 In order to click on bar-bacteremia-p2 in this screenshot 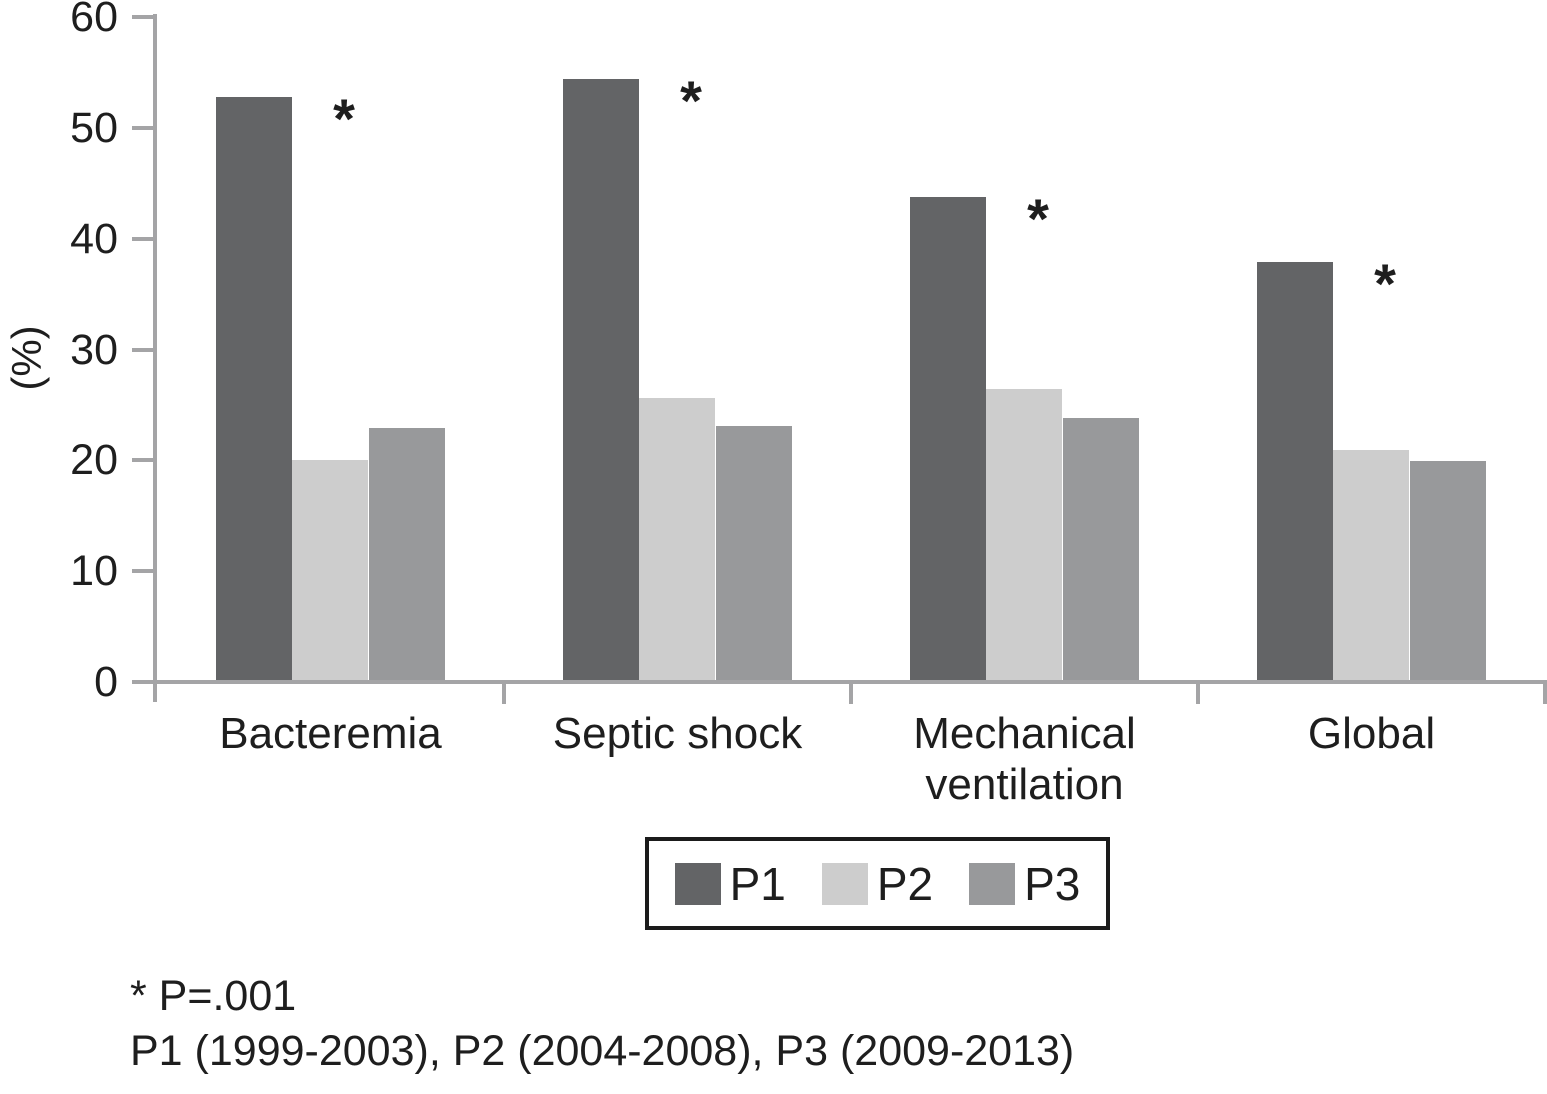, I will do `click(330, 571)`.